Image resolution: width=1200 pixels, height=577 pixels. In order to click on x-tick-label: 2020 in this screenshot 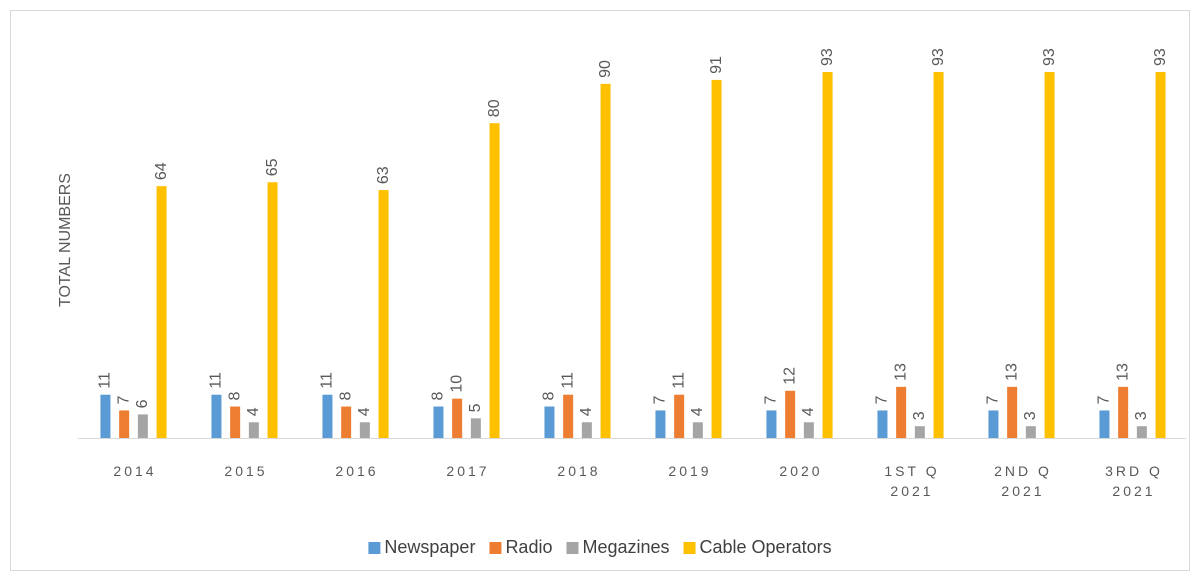, I will do `click(801, 471)`.